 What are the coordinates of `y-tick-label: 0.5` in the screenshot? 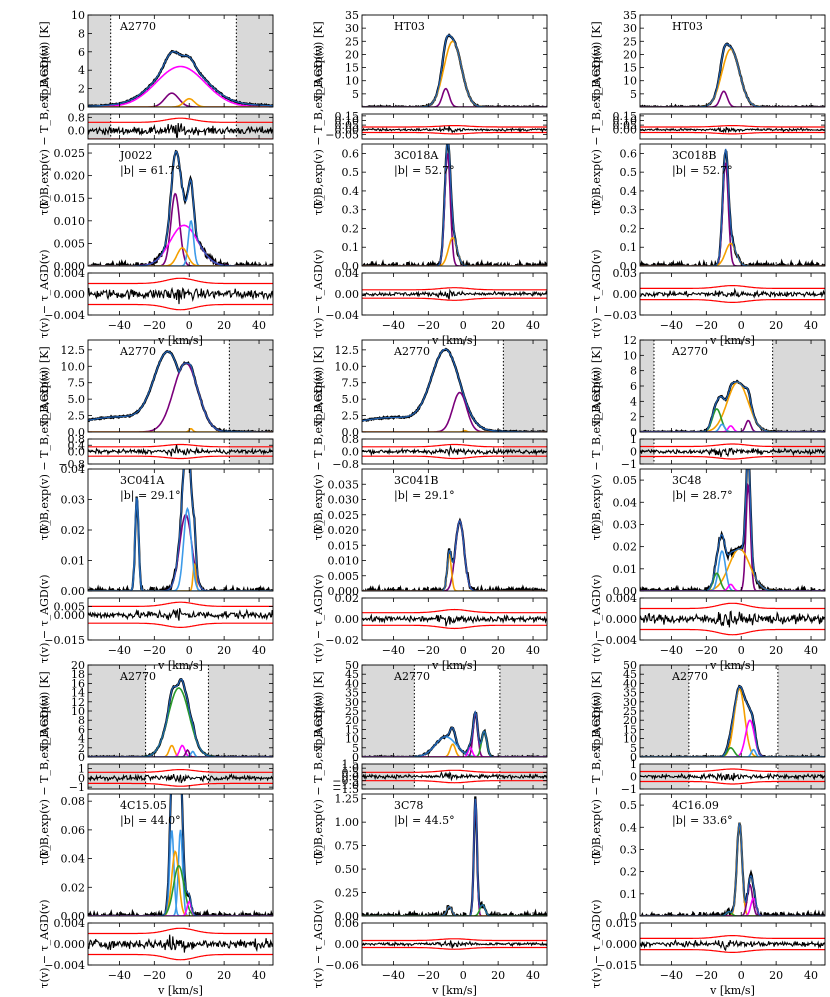 It's located at (629, 172).